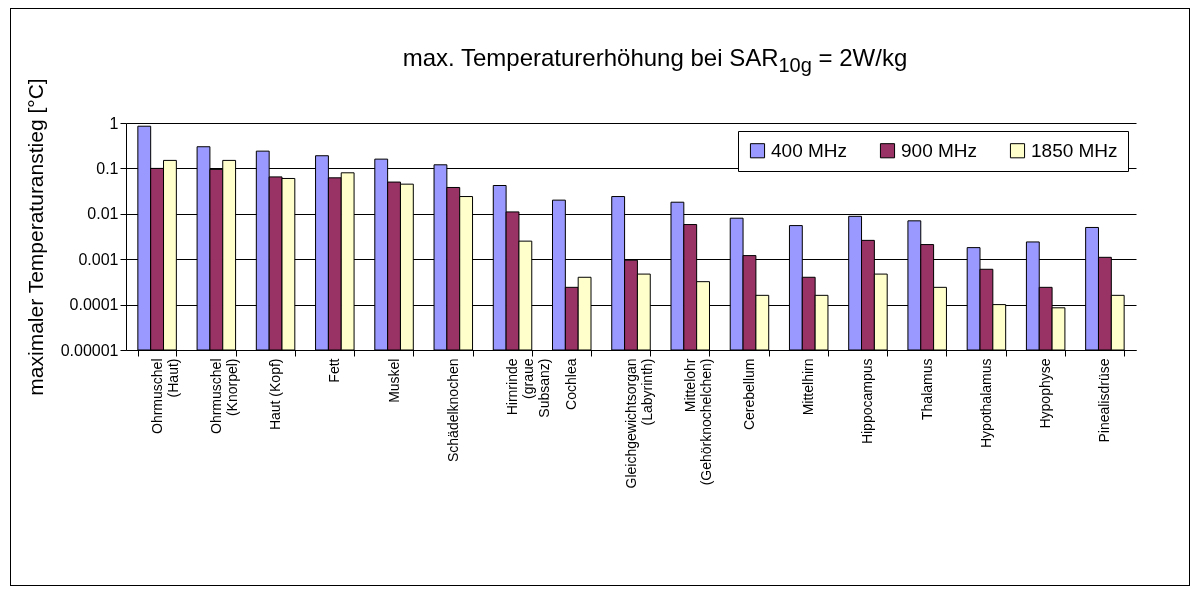  What do you see at coordinates (164, 396) in the screenshot?
I see `x-tick-label: Ohrmuschel (Haut)` at bounding box center [164, 396].